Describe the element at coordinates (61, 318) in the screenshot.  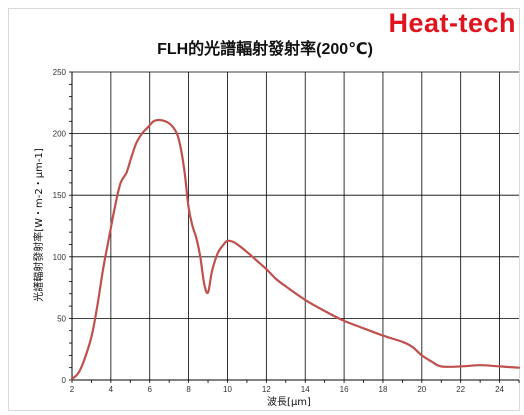
I see `y-tick-label: 50` at that location.